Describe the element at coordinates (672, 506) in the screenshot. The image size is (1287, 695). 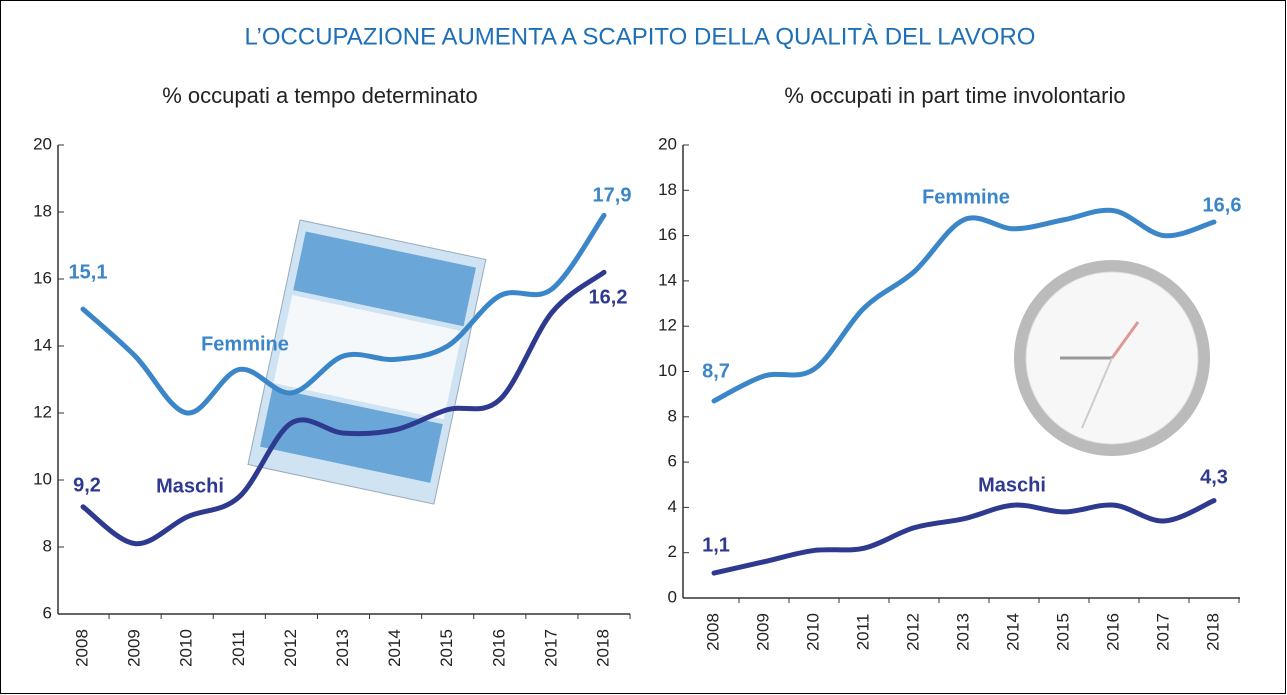
I see `y-tick-label: 4` at that location.